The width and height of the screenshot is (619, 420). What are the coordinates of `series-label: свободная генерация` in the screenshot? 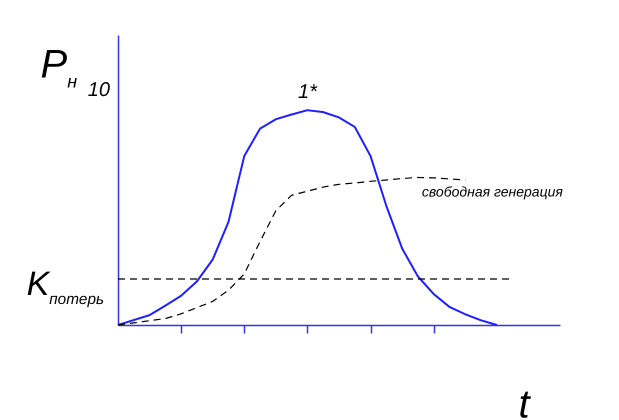 It's located at (493, 191).